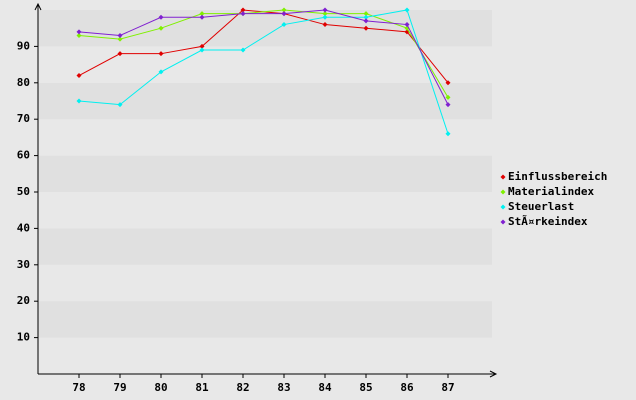  I want to click on y-tick-label: 20, so click(23, 300).